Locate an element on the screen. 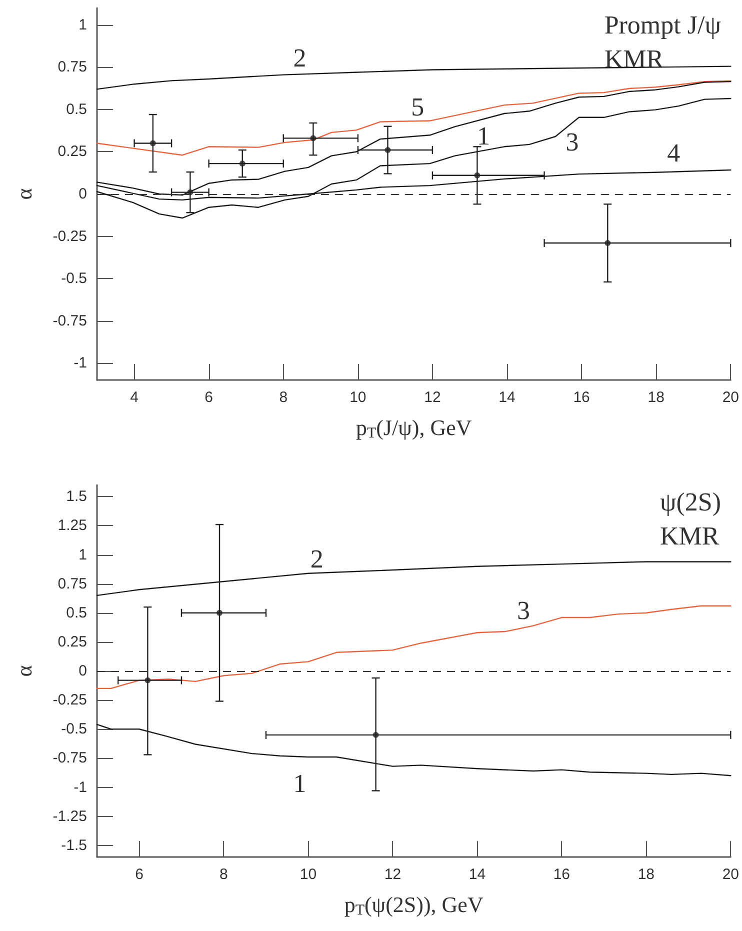  y-tick-label: -1.25 is located at coordinates (69, 816).